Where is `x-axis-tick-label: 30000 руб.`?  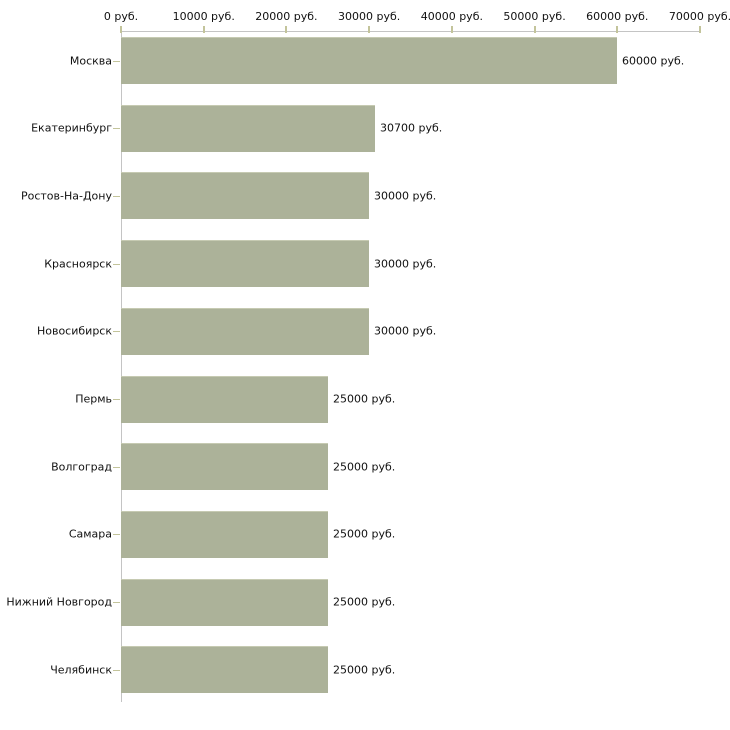 x-axis-tick-label: 30000 руб. is located at coordinates (369, 16).